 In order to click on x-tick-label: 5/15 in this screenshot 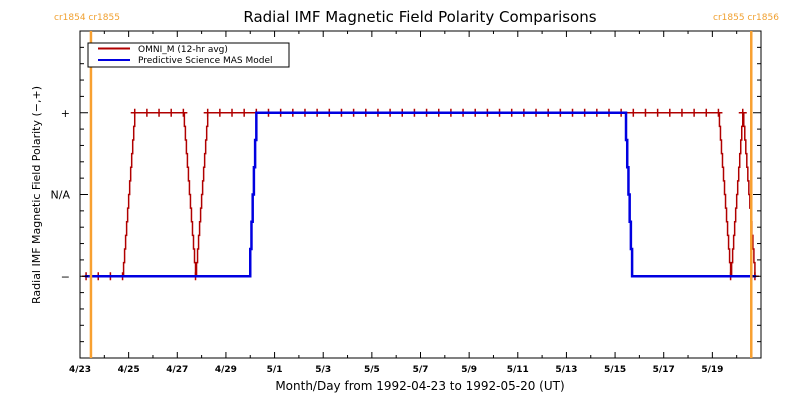, I will do `click(615, 370)`.